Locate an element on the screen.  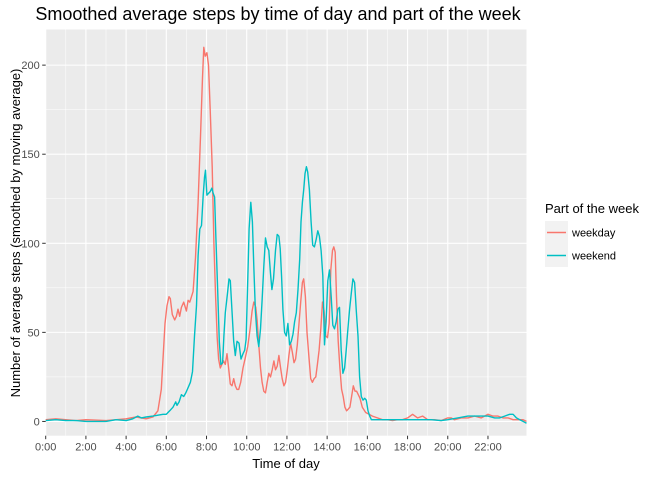
x-tick-label: 6:00 is located at coordinates (166, 448).